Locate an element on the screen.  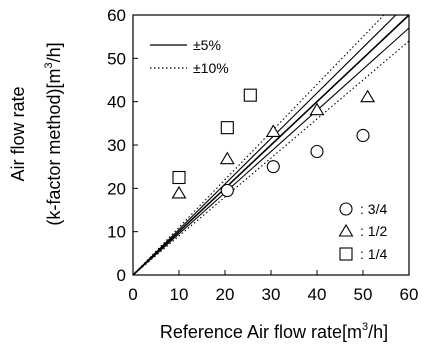
x-axis-label-end: /h] is located at coordinates (378, 332).